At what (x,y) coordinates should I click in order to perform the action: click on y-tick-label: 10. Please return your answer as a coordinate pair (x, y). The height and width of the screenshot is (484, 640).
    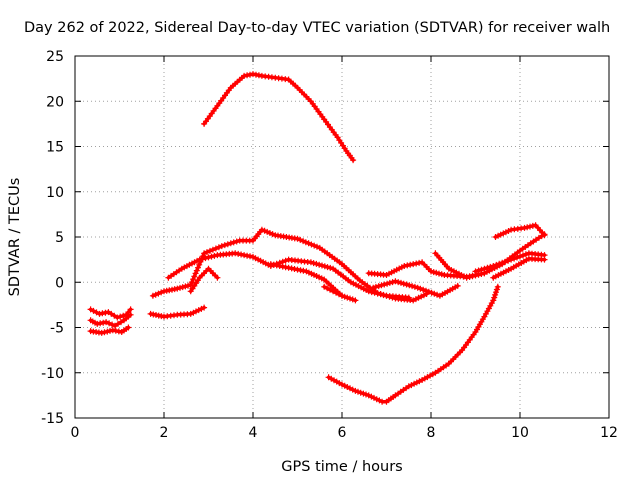
    Looking at the image, I should click on (55, 193).